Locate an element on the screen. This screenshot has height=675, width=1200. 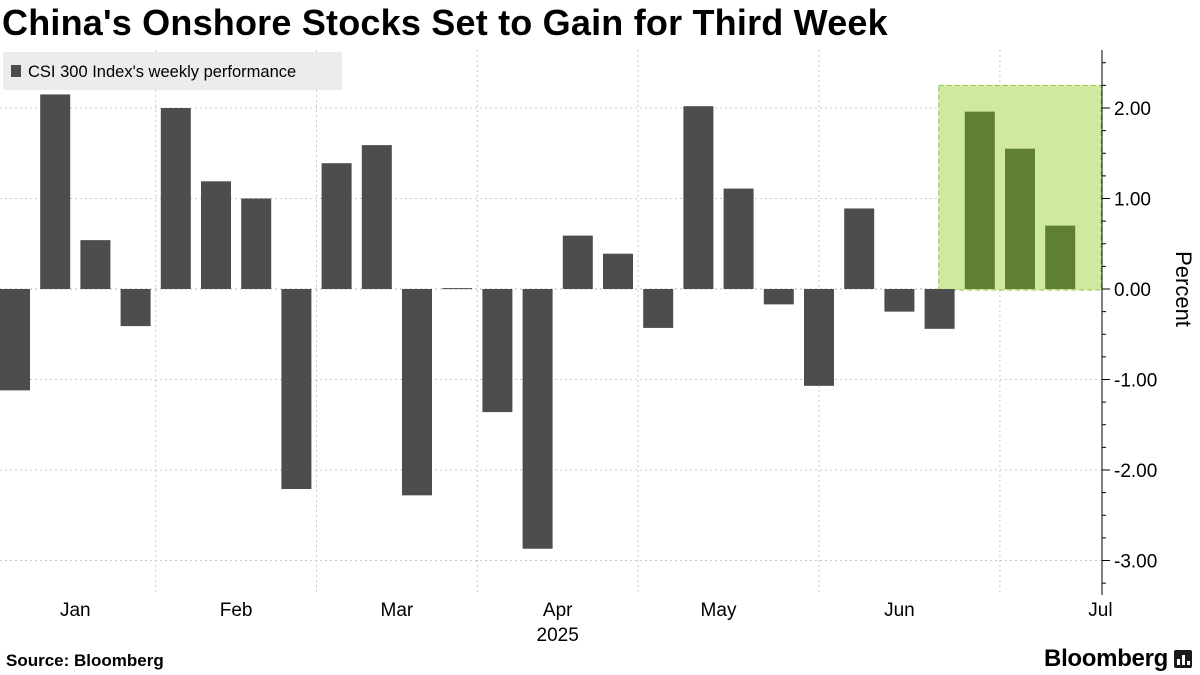
source-note: Source: Bloomberg is located at coordinates (85, 660).